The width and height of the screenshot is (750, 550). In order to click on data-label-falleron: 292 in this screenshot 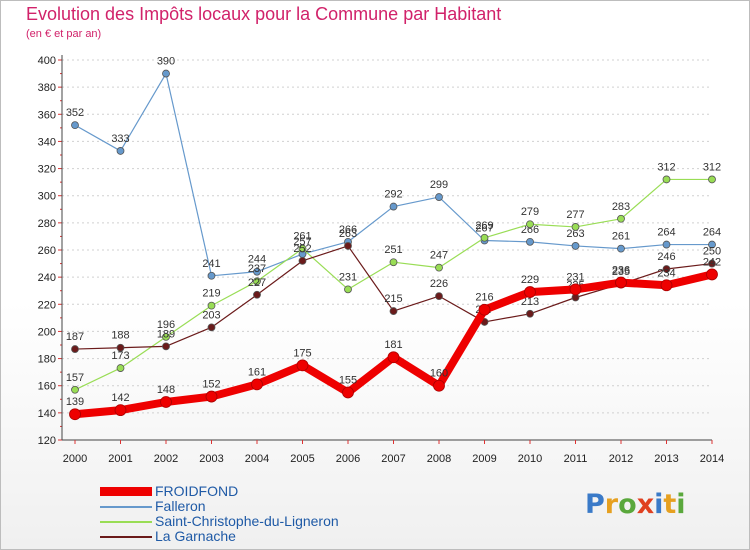, I will do `click(393, 195)`.